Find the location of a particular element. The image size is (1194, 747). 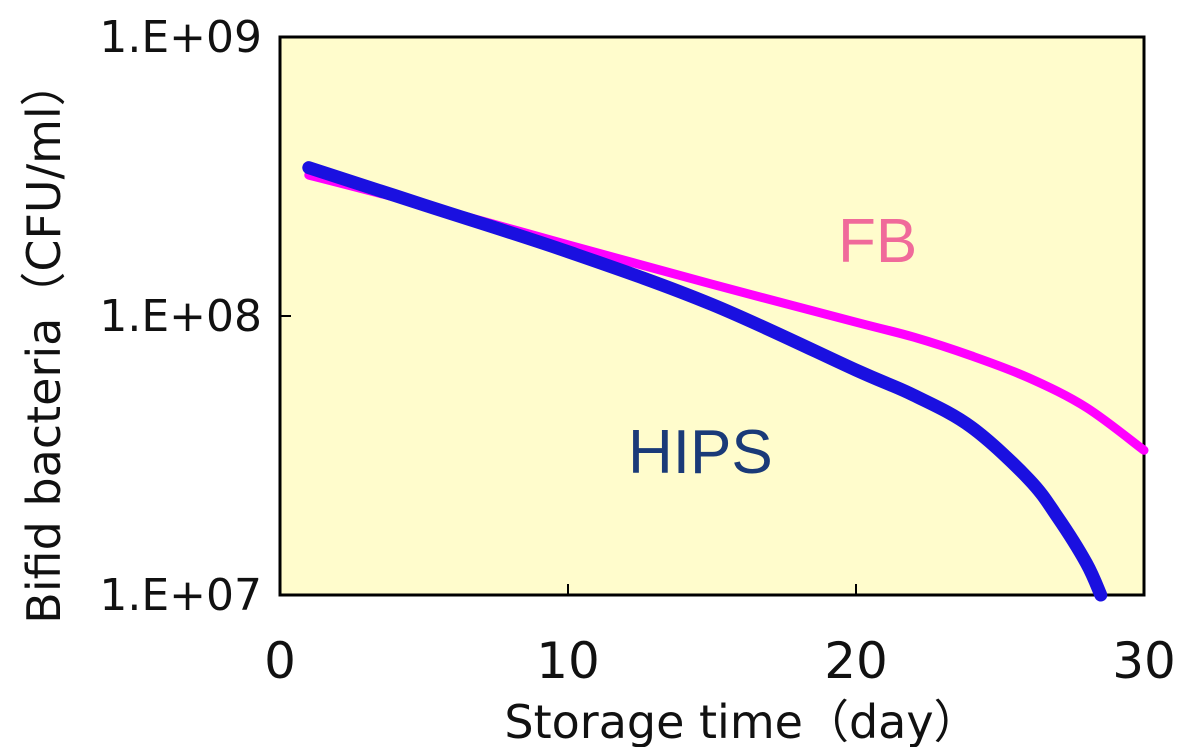

x-axis-title: Storage time（day） is located at coordinates (741, 721).